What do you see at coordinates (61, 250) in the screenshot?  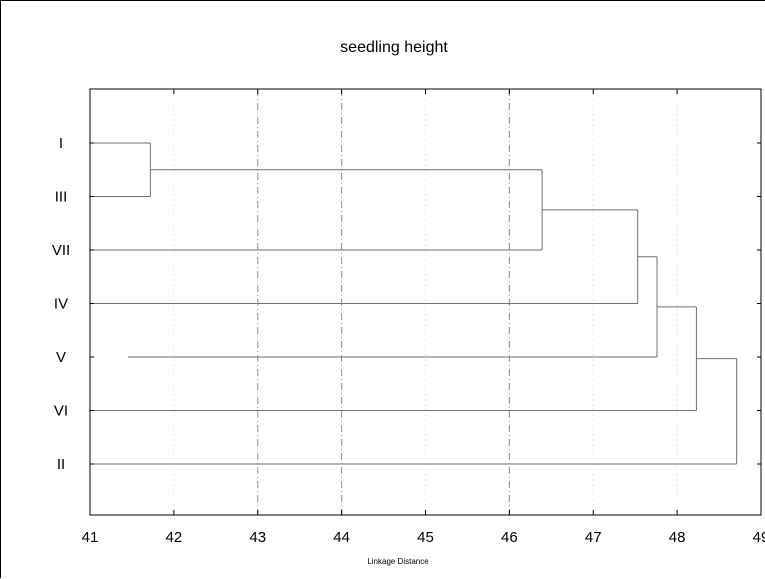 I see `leaf-label-VII: VII` at bounding box center [61, 250].